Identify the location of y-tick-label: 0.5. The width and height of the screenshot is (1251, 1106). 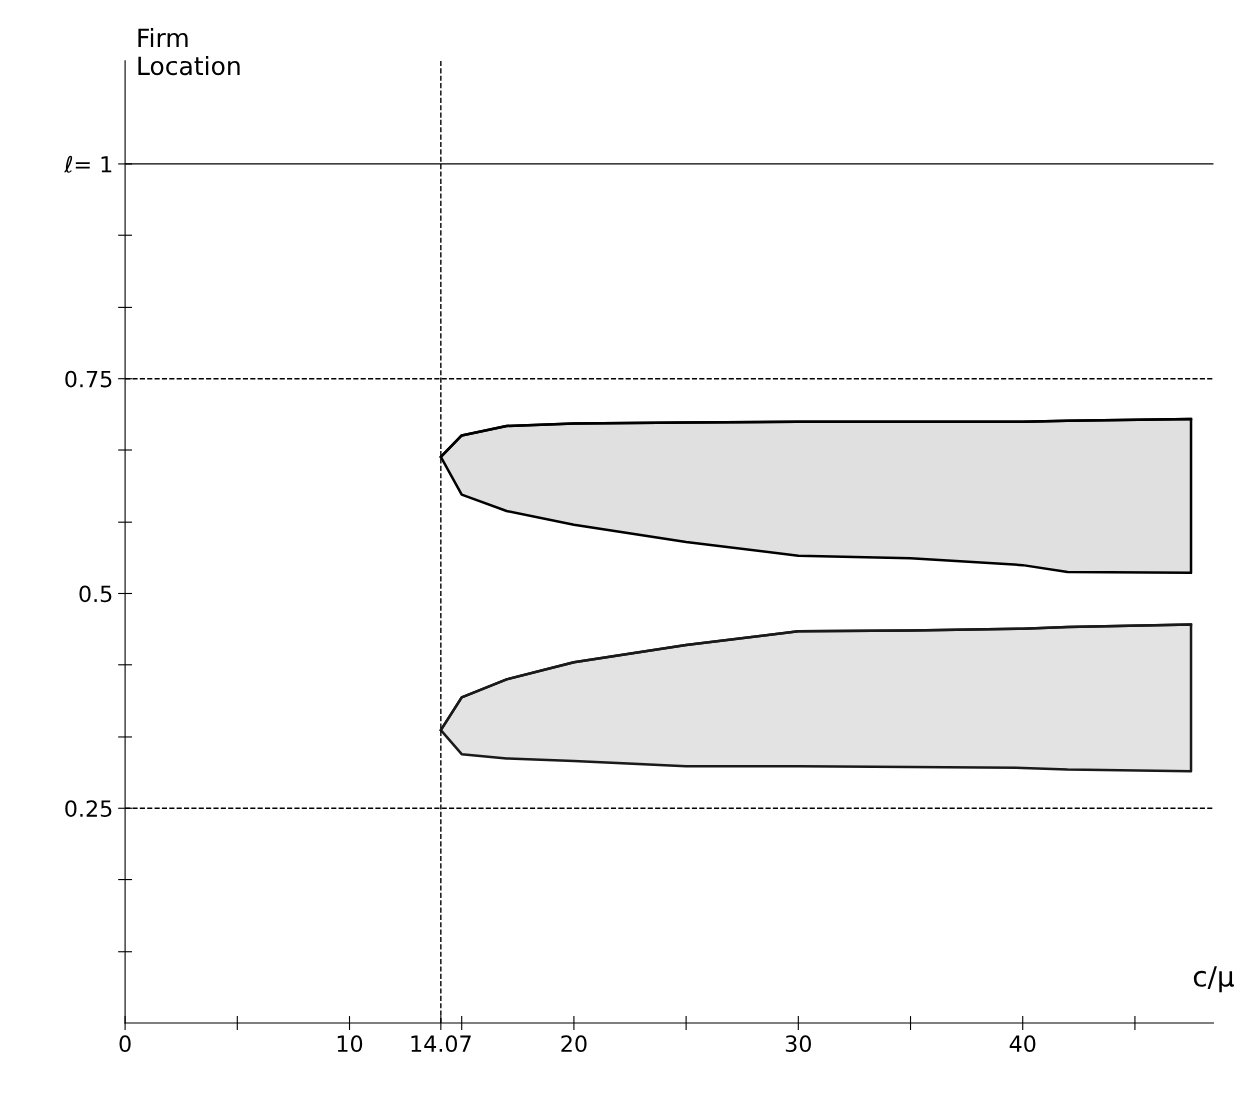
(95, 594).